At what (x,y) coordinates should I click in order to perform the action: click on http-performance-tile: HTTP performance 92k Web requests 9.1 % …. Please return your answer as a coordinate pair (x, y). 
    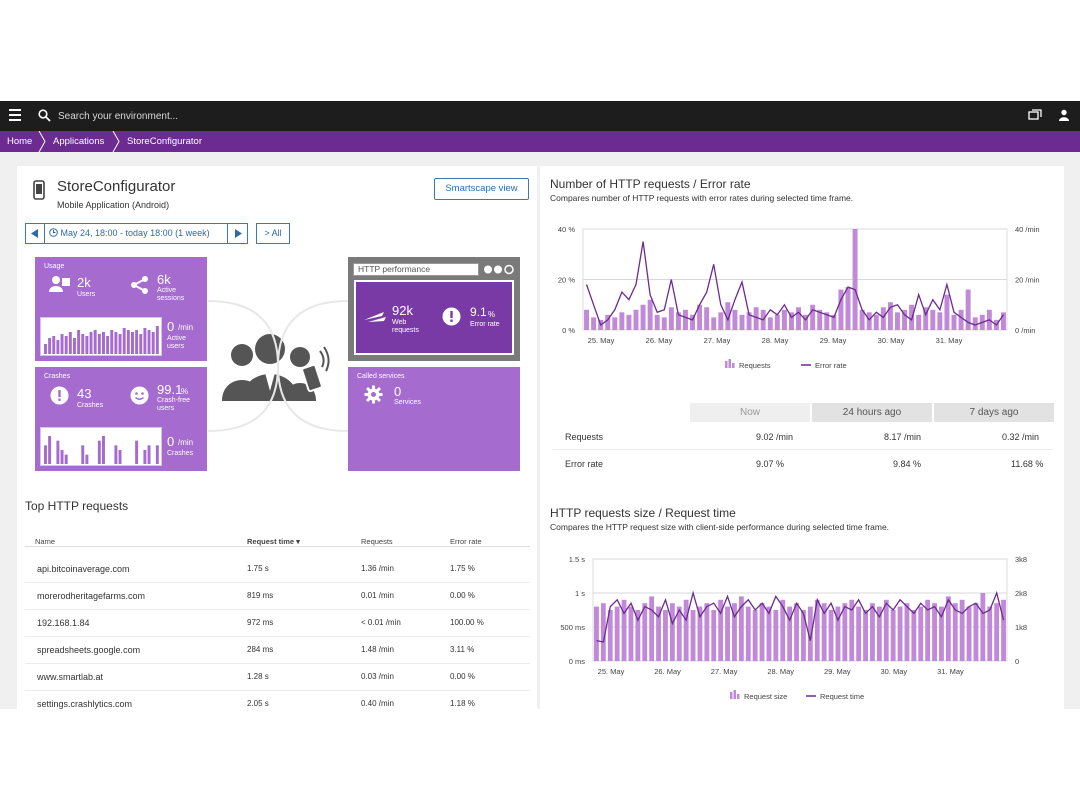
    Looking at the image, I should click on (434, 309).